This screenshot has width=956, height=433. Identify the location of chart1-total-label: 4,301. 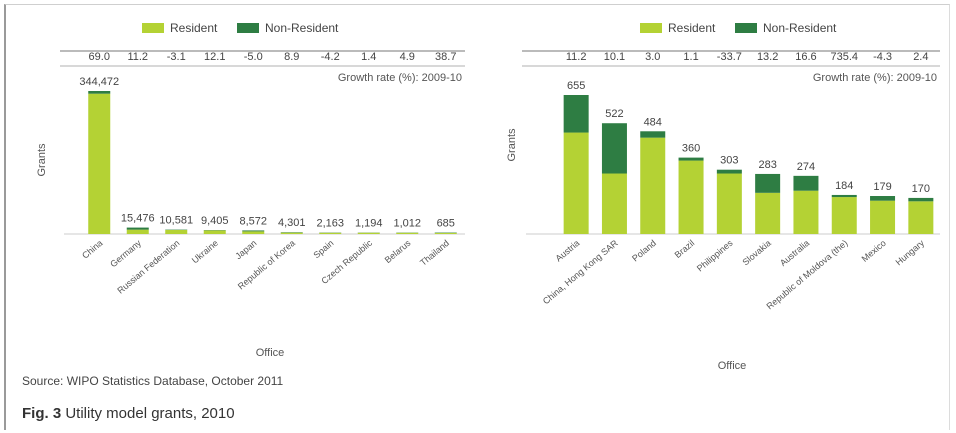
(292, 223).